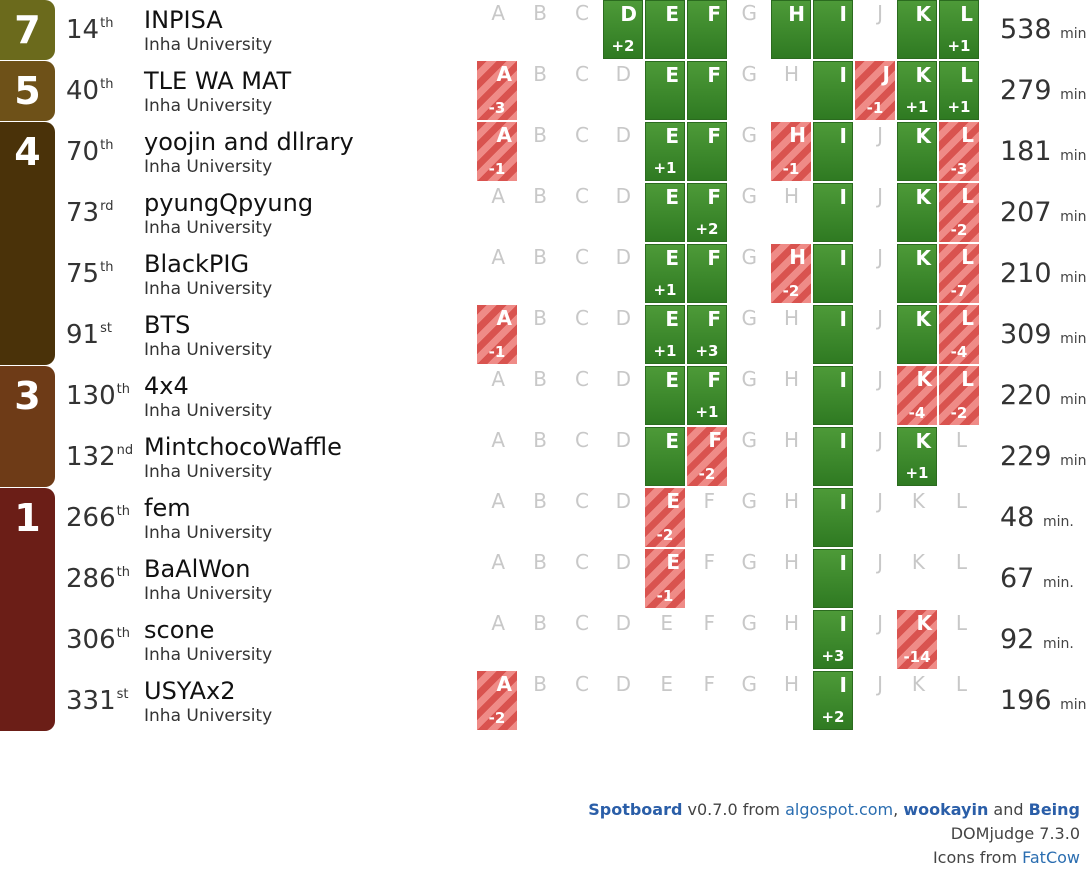 This screenshot has height=879, width=1087. What do you see at coordinates (1008, 809) in the screenshot?
I see `and-text: and` at bounding box center [1008, 809].